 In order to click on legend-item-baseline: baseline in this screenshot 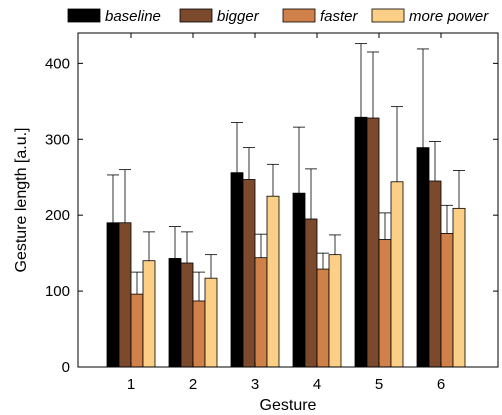, I will do `click(114, 16)`.